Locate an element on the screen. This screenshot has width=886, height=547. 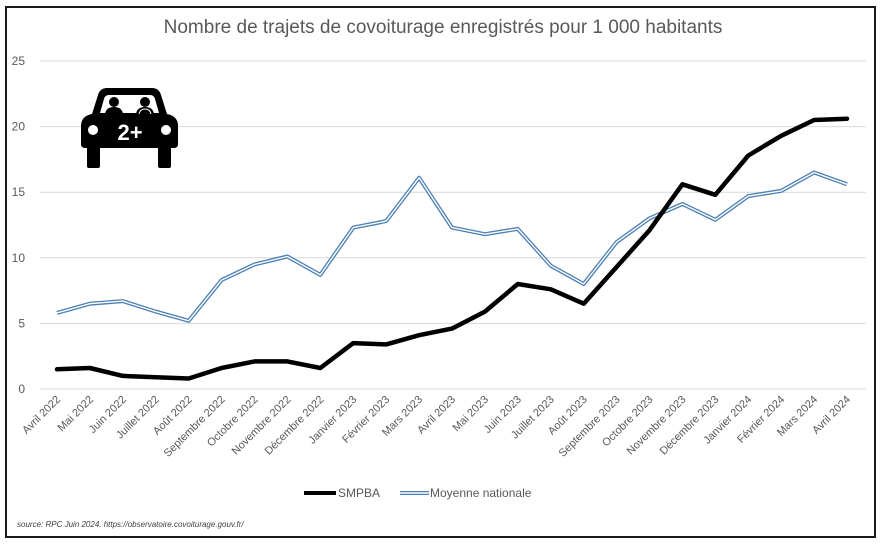
x-tick-label: Novembre 2022 is located at coordinates (262, 426).